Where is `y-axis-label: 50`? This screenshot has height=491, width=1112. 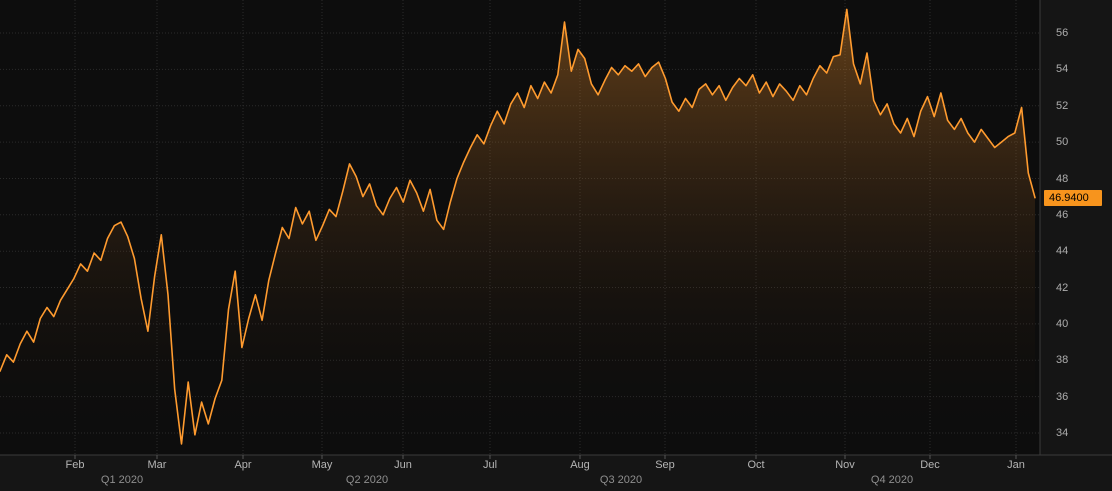 y-axis-label: 50 is located at coordinates (1062, 142).